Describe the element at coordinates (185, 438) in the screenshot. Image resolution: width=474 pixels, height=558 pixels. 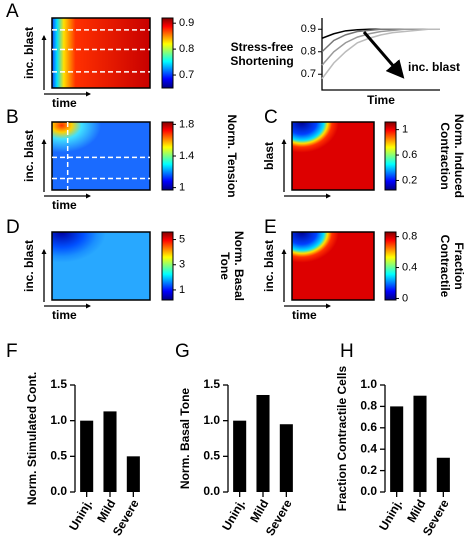
I see `y-axis-label: Norm. Basal Tone` at that location.